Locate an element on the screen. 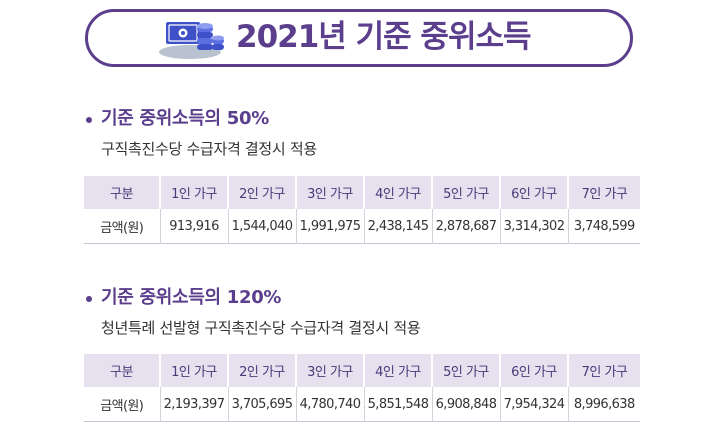  amount-cell: 6,908,848 is located at coordinates (466, 404).